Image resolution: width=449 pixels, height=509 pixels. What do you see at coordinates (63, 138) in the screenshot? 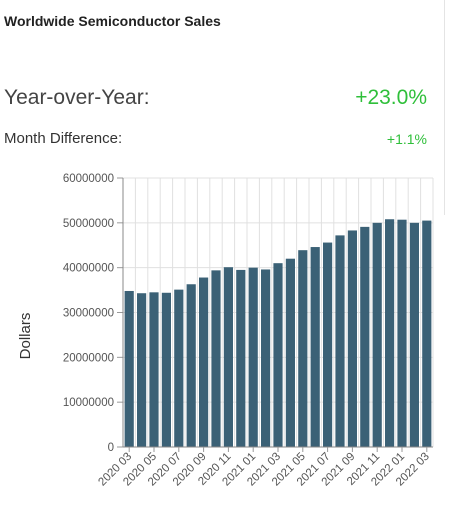
I see `month-difference-label: Month Difference:` at bounding box center [63, 138].